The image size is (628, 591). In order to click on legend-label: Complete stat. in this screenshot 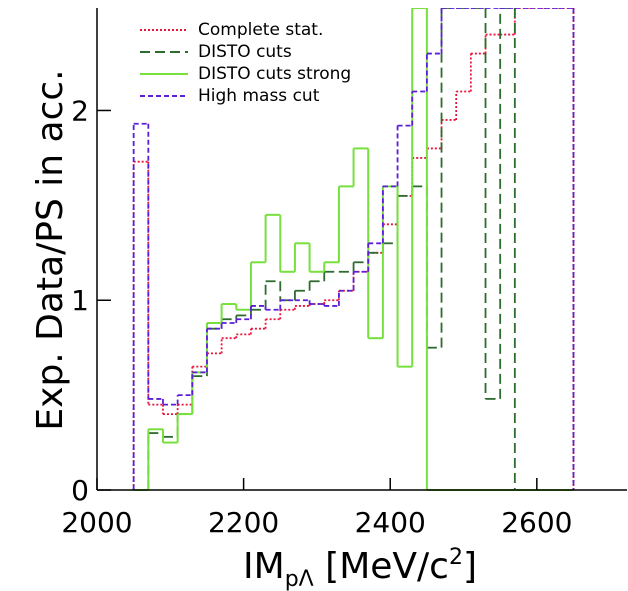, I will do `click(260, 30)`.